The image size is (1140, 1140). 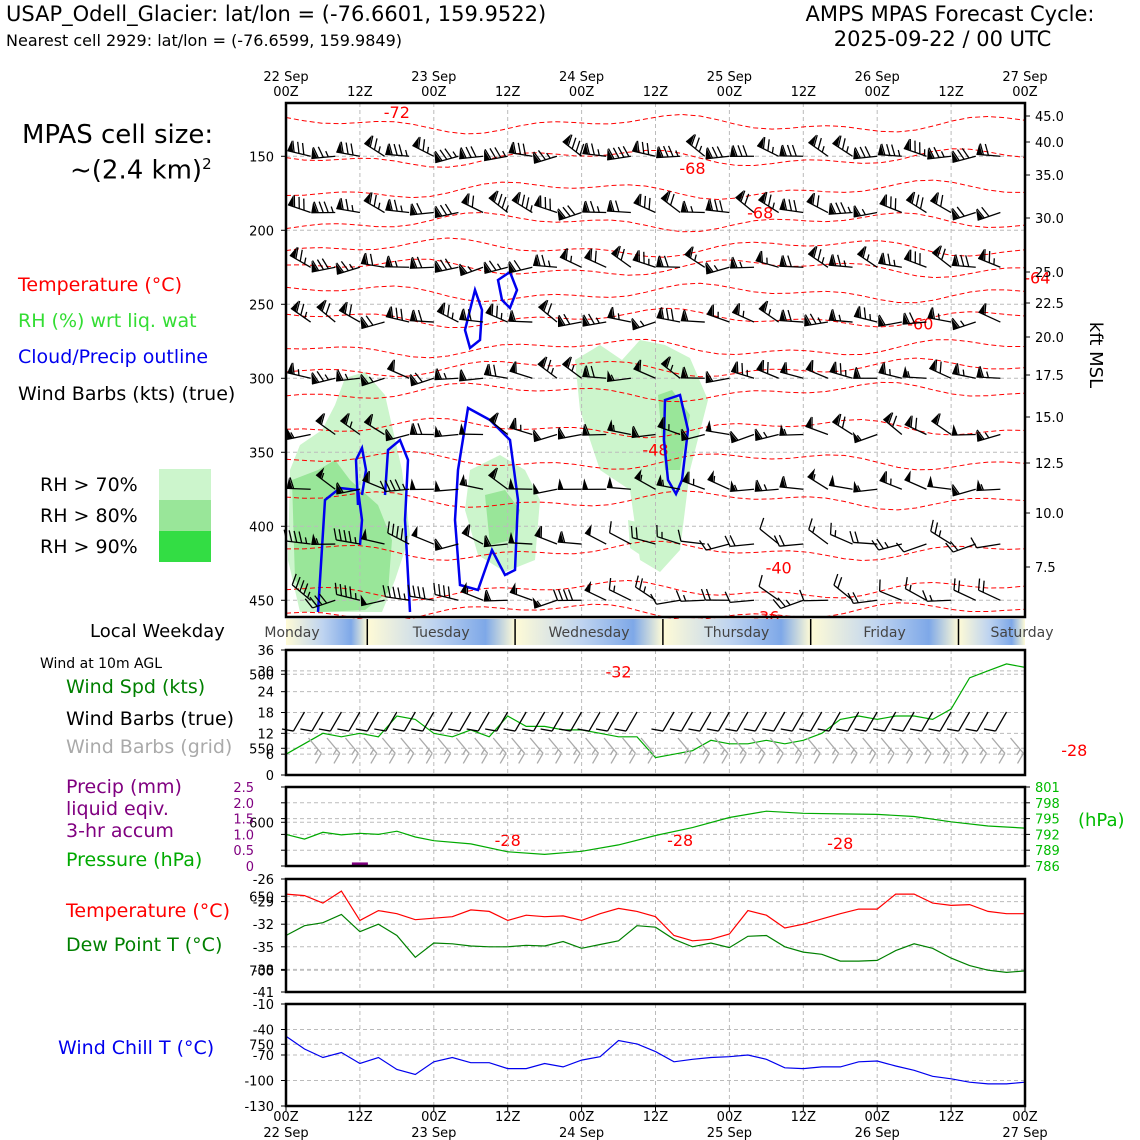 What do you see at coordinates (508, 92) in the screenshot?
I see `top-hour-label: 12Z` at bounding box center [508, 92].